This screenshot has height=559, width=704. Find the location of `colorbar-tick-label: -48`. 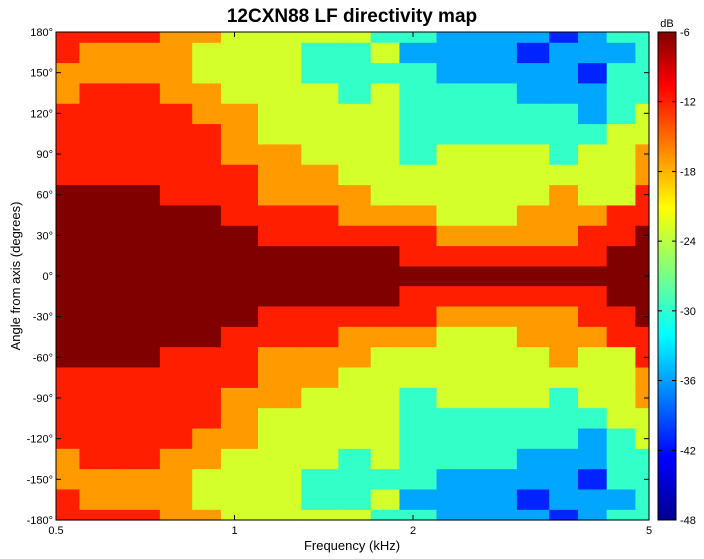

colorbar-tick-label: -48 is located at coordinates (688, 521).